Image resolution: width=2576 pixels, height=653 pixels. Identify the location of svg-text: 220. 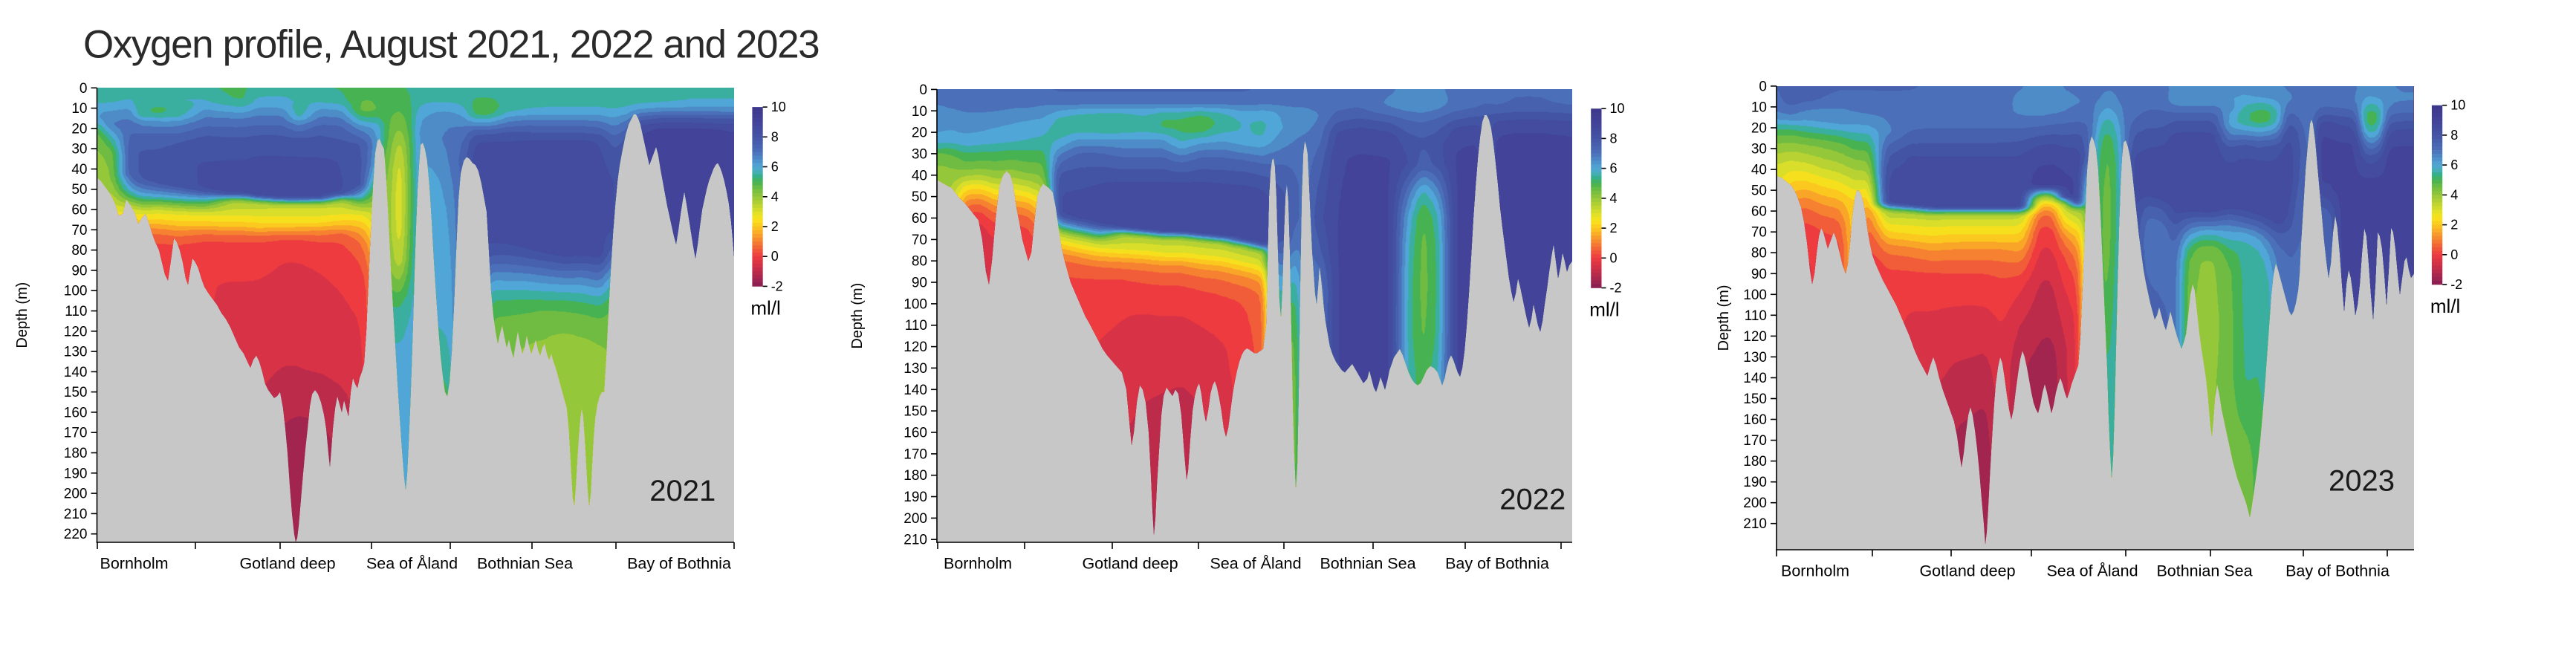
(76, 534).